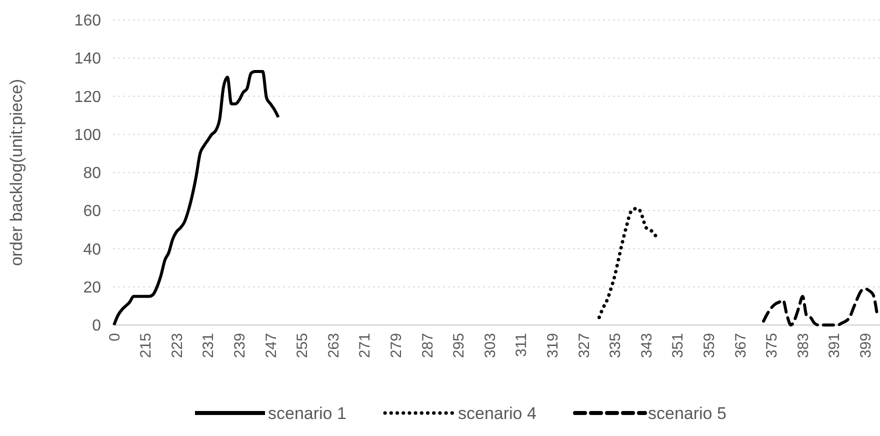 This screenshot has width=880, height=436. I want to click on x-tick-label: 343, so click(647, 345).